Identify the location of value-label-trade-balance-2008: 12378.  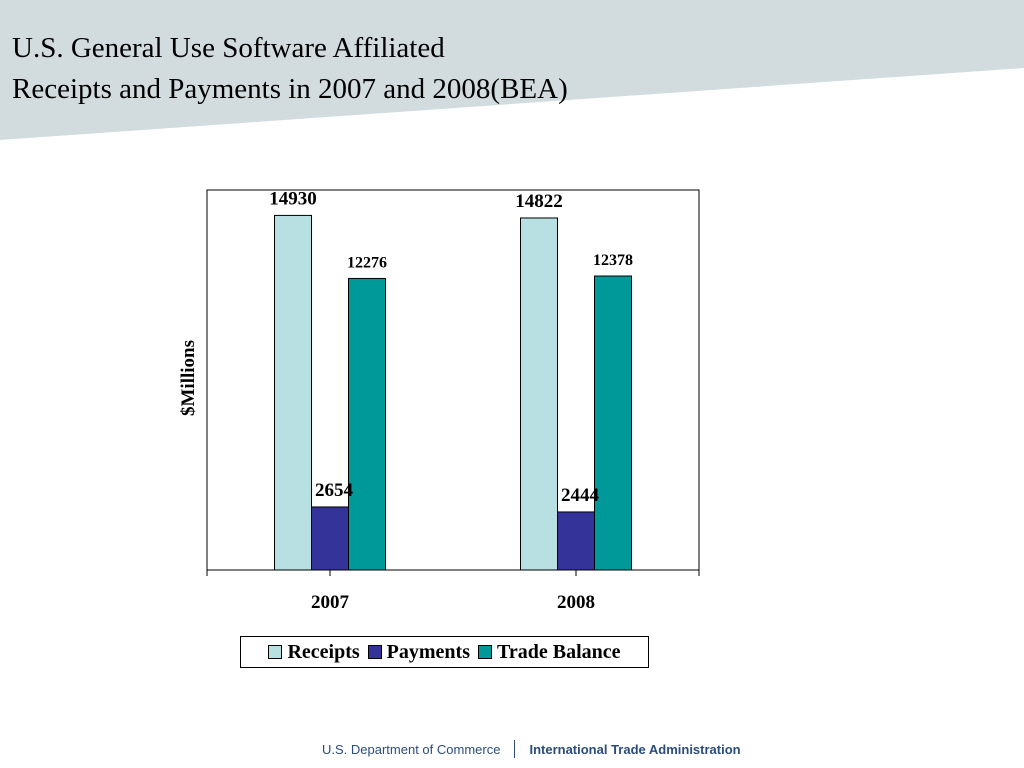
(613, 260).